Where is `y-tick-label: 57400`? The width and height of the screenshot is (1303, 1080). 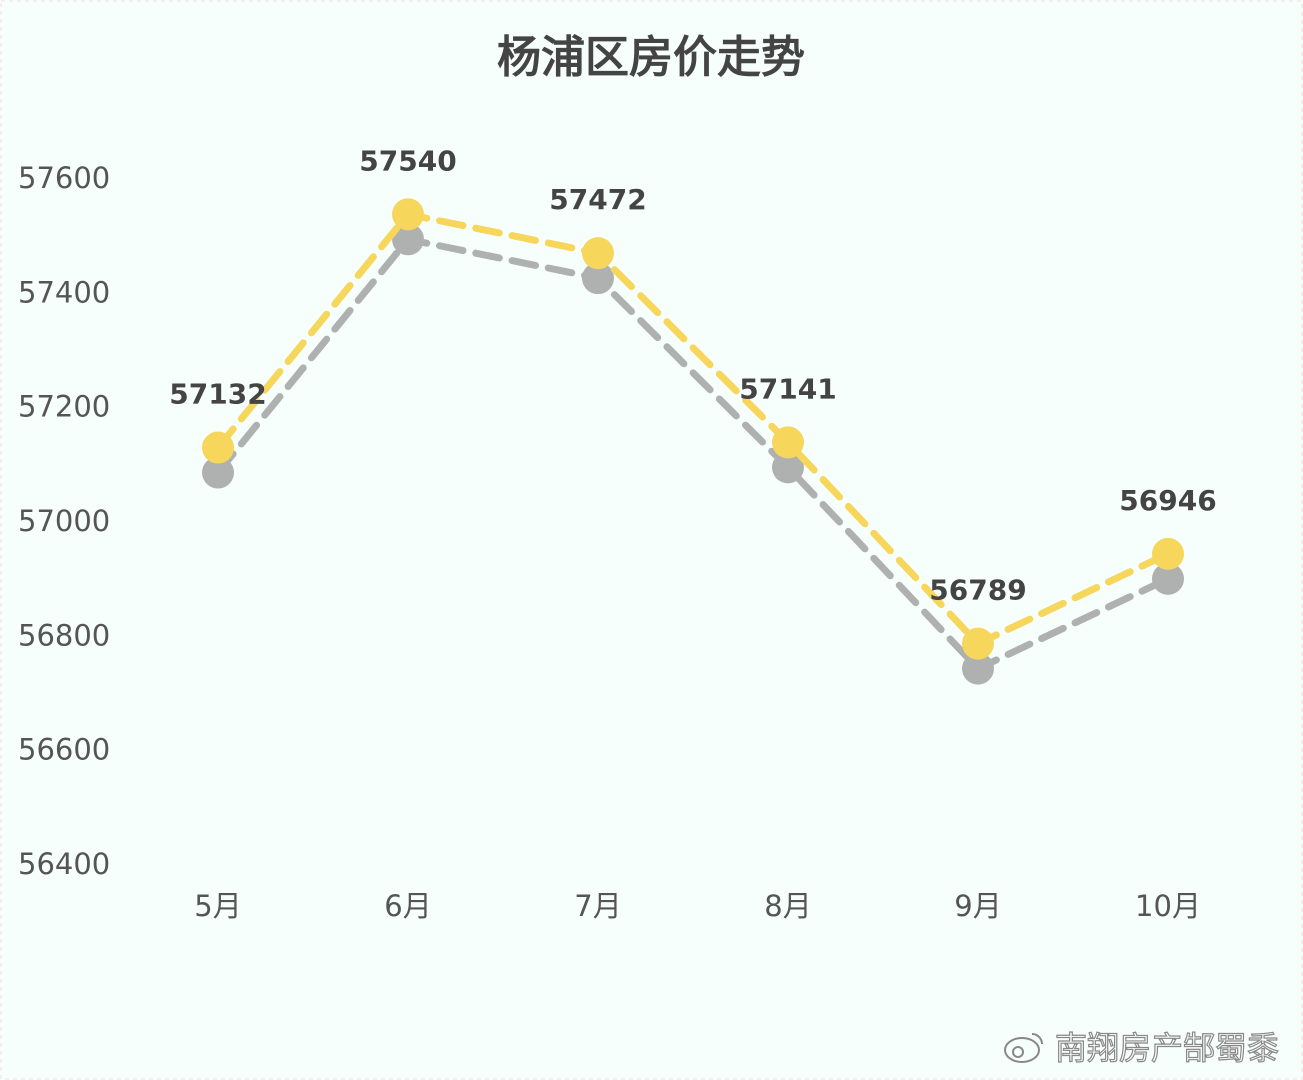
y-tick-label: 57400 is located at coordinates (64, 292).